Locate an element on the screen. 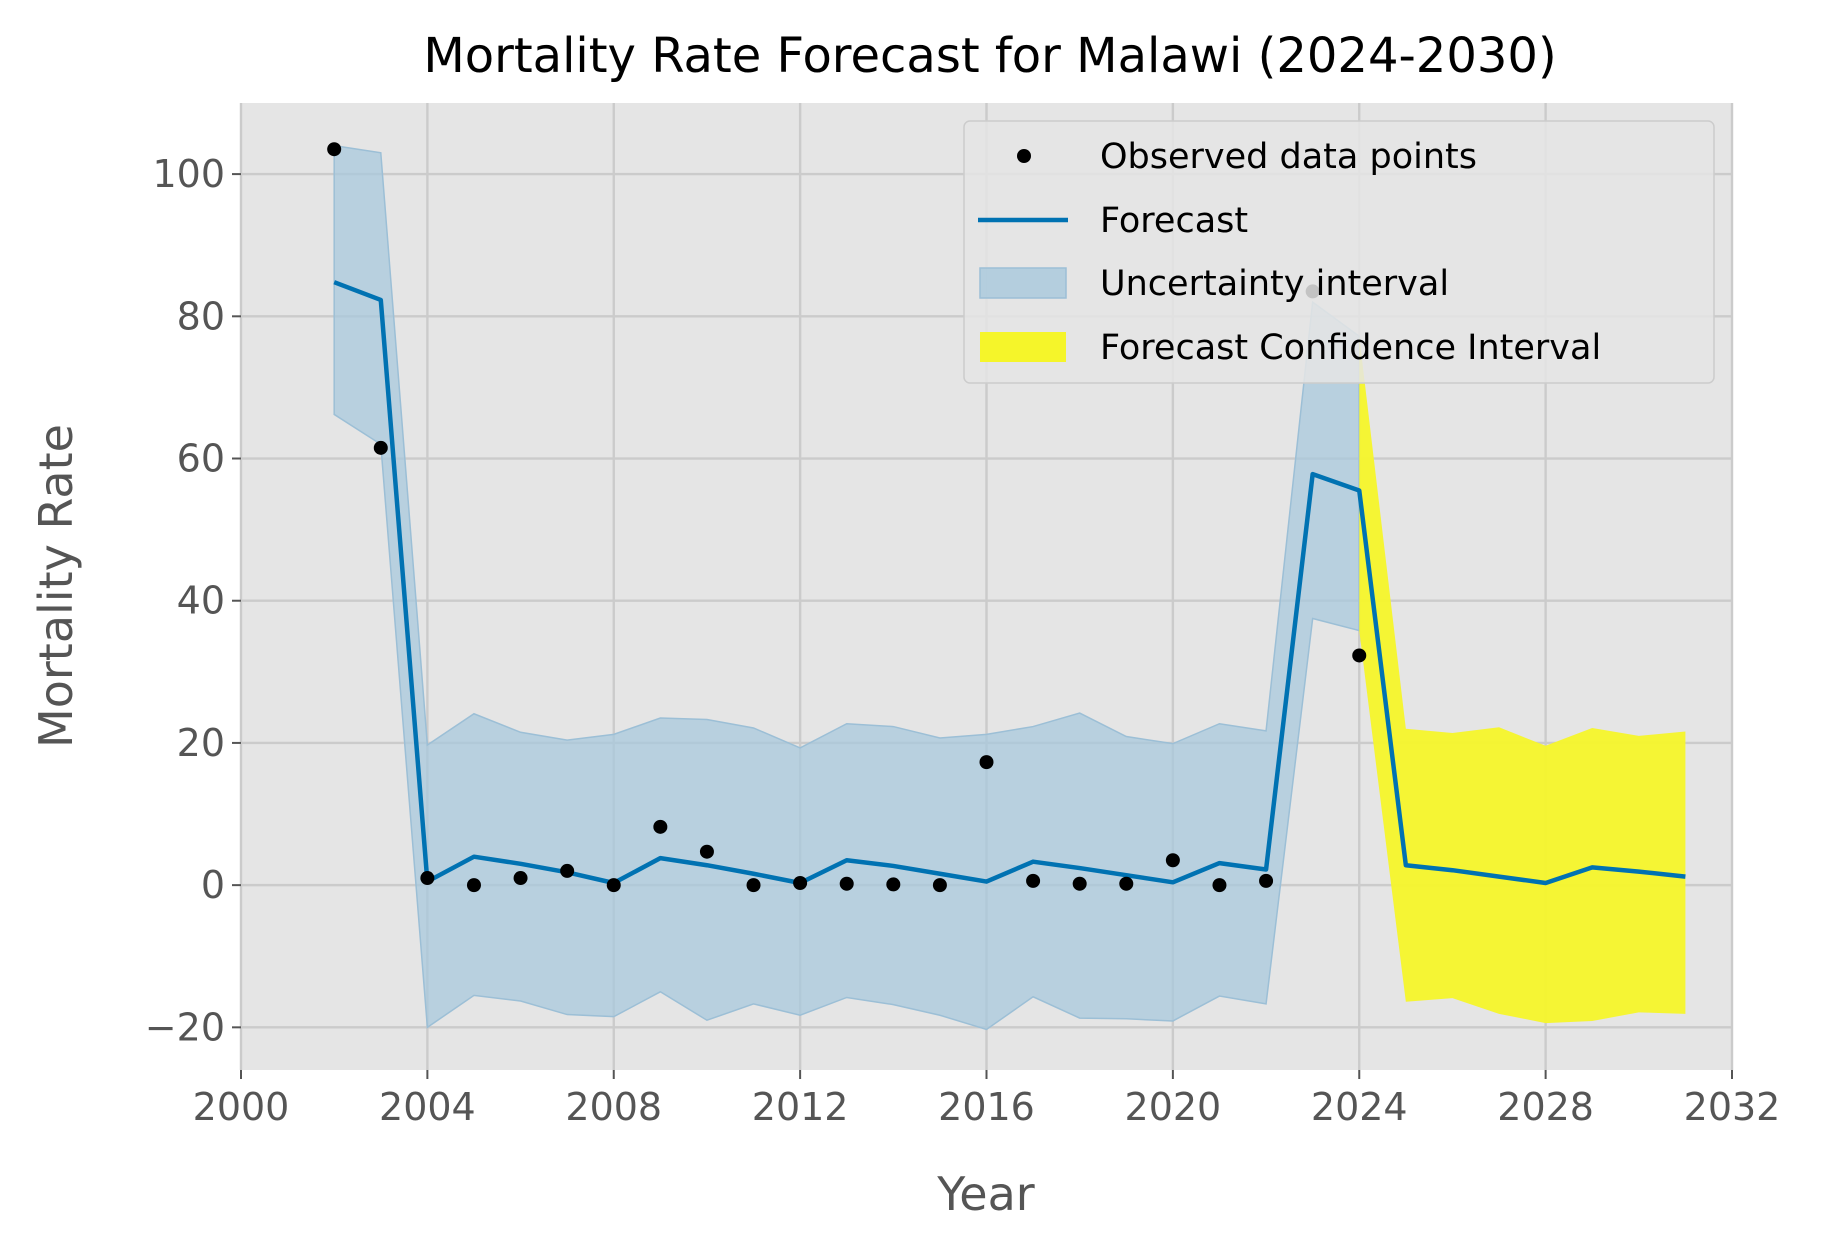 This screenshot has width=1821, height=1249. observed-point-2019 is located at coordinates (1126, 883).